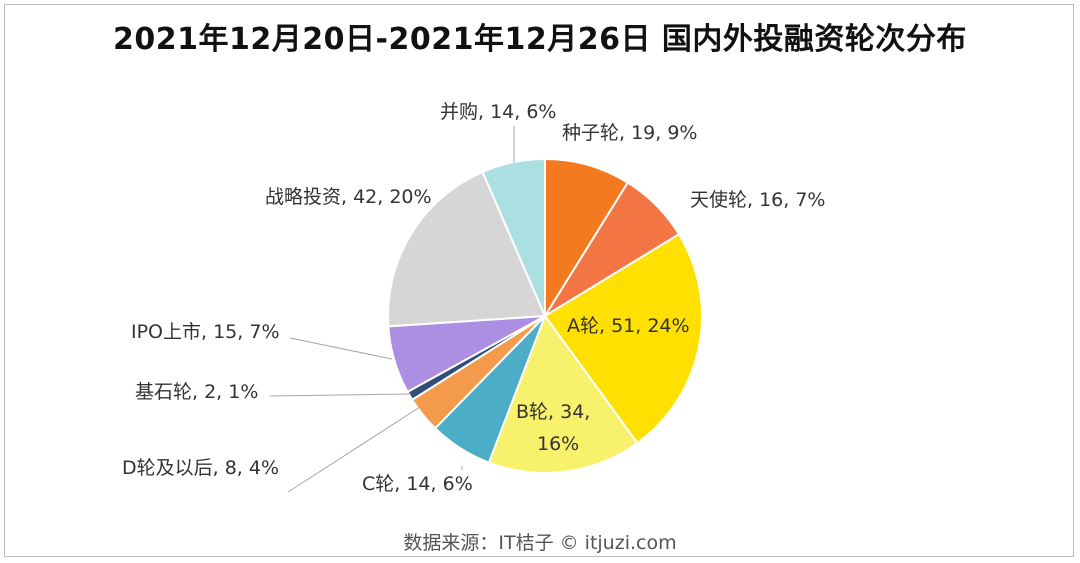 The width and height of the screenshot is (1080, 563). Describe the element at coordinates (553, 428) in the screenshot. I see `slice-label-4: B轮, 34, 16%` at that location.